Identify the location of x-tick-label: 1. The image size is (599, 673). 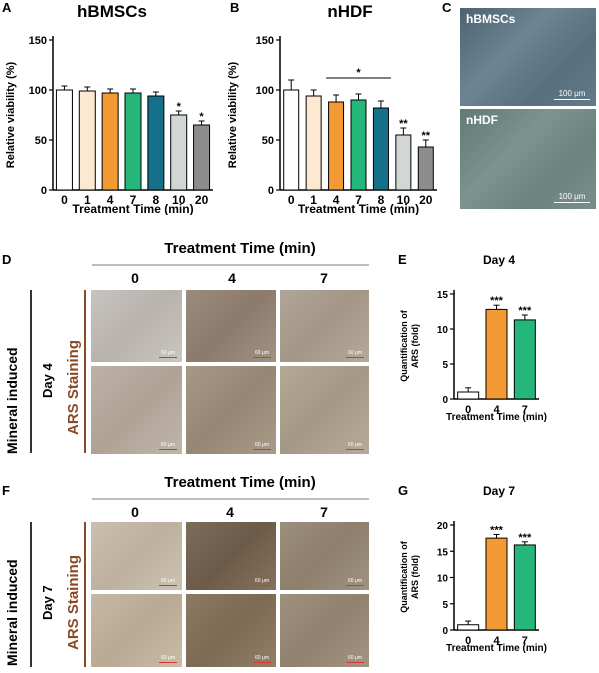
(87, 200).